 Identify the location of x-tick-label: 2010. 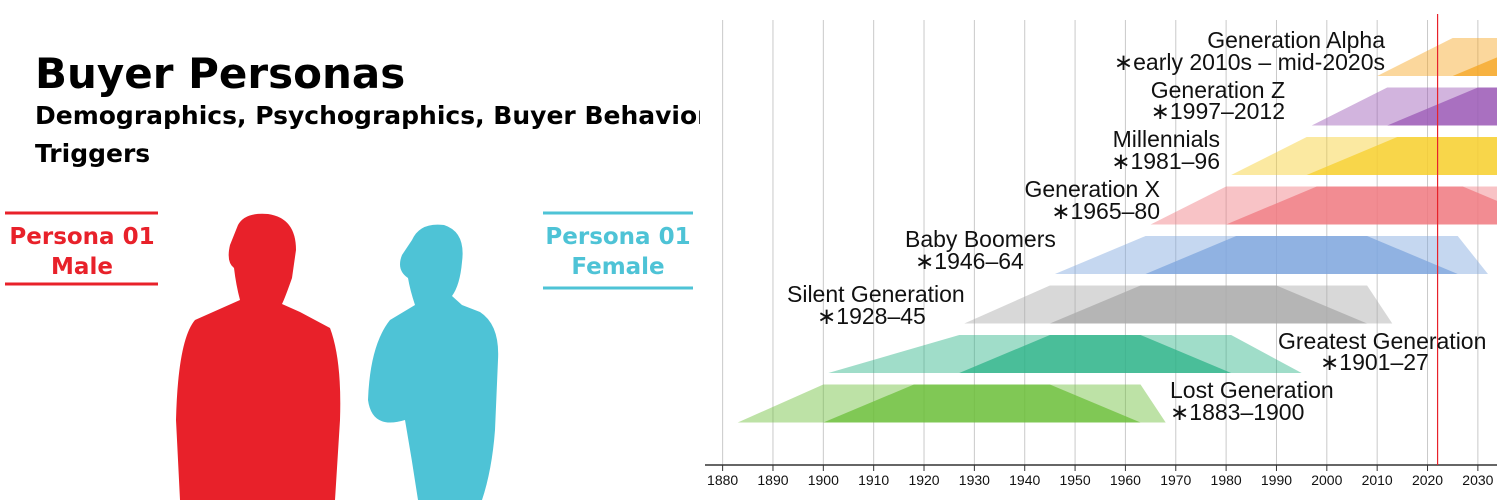
(1377, 480).